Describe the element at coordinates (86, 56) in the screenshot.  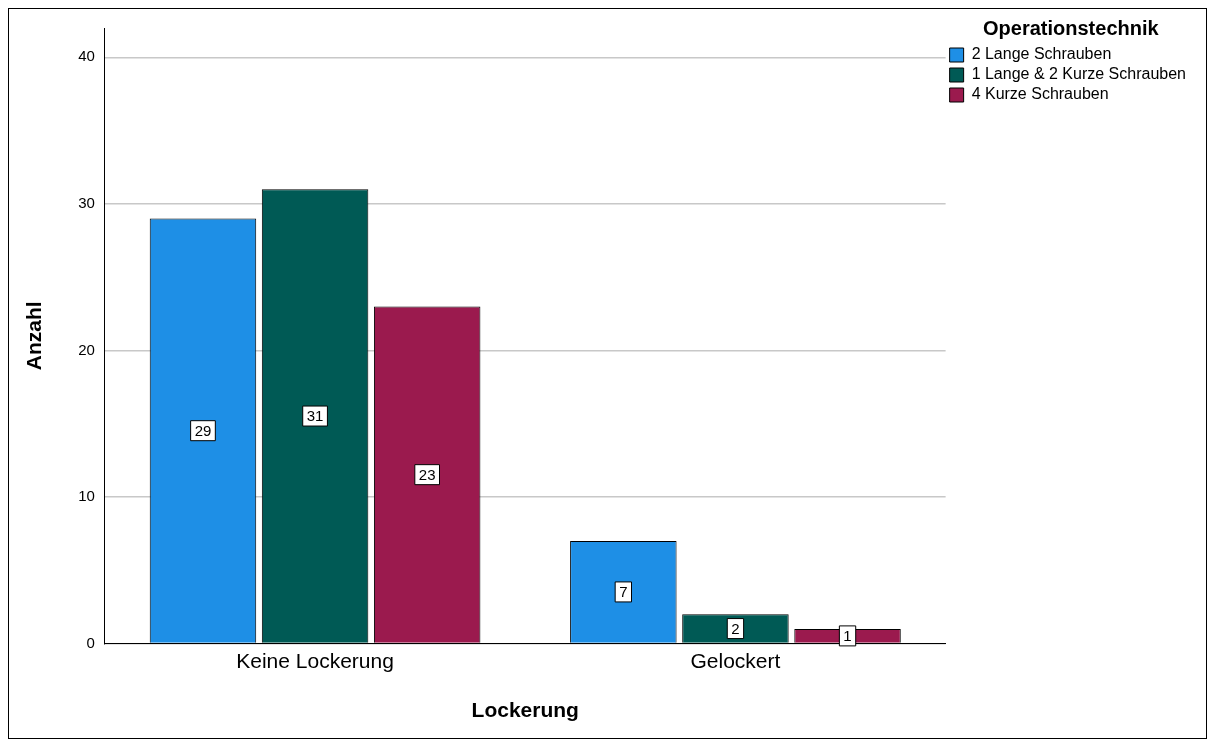
I see `y-tick-label: 40` at that location.